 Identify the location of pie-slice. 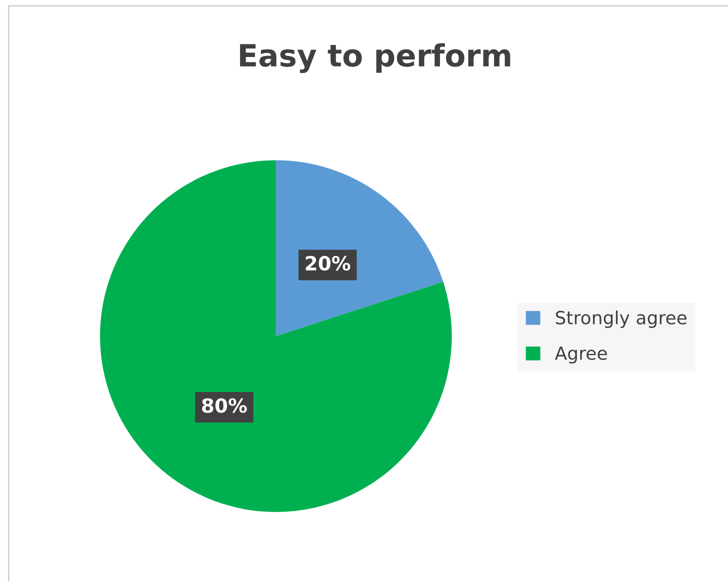
(360, 248).